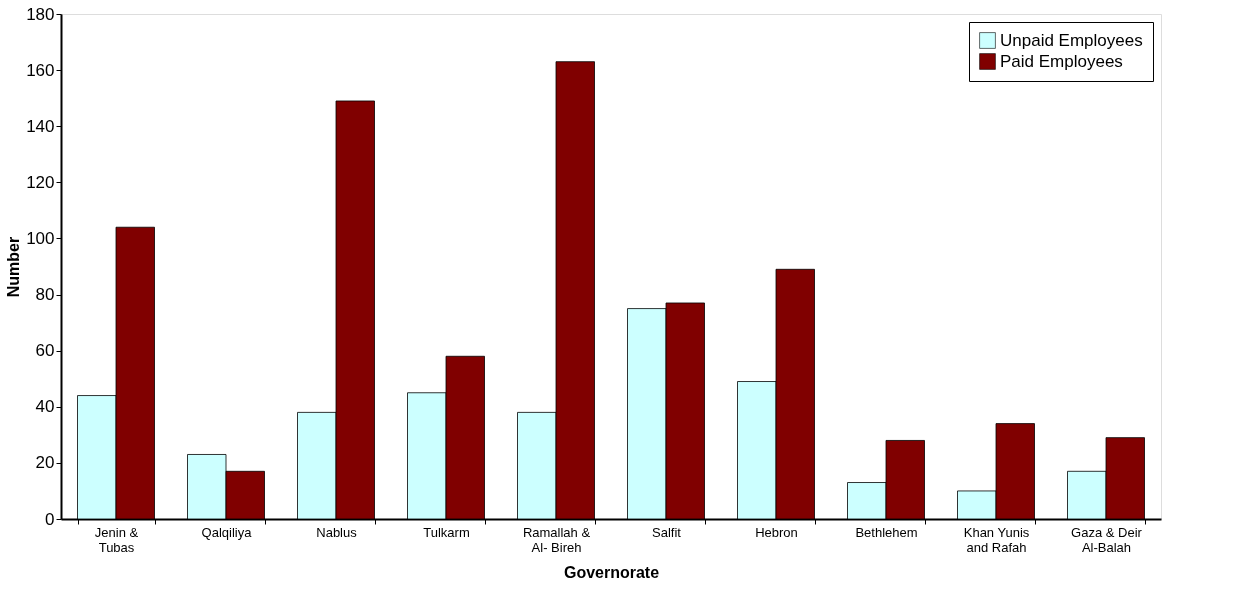 This screenshot has height=615, width=1241. Describe the element at coordinates (40, 126) in the screenshot. I see `y-tick-label: 140` at that location.